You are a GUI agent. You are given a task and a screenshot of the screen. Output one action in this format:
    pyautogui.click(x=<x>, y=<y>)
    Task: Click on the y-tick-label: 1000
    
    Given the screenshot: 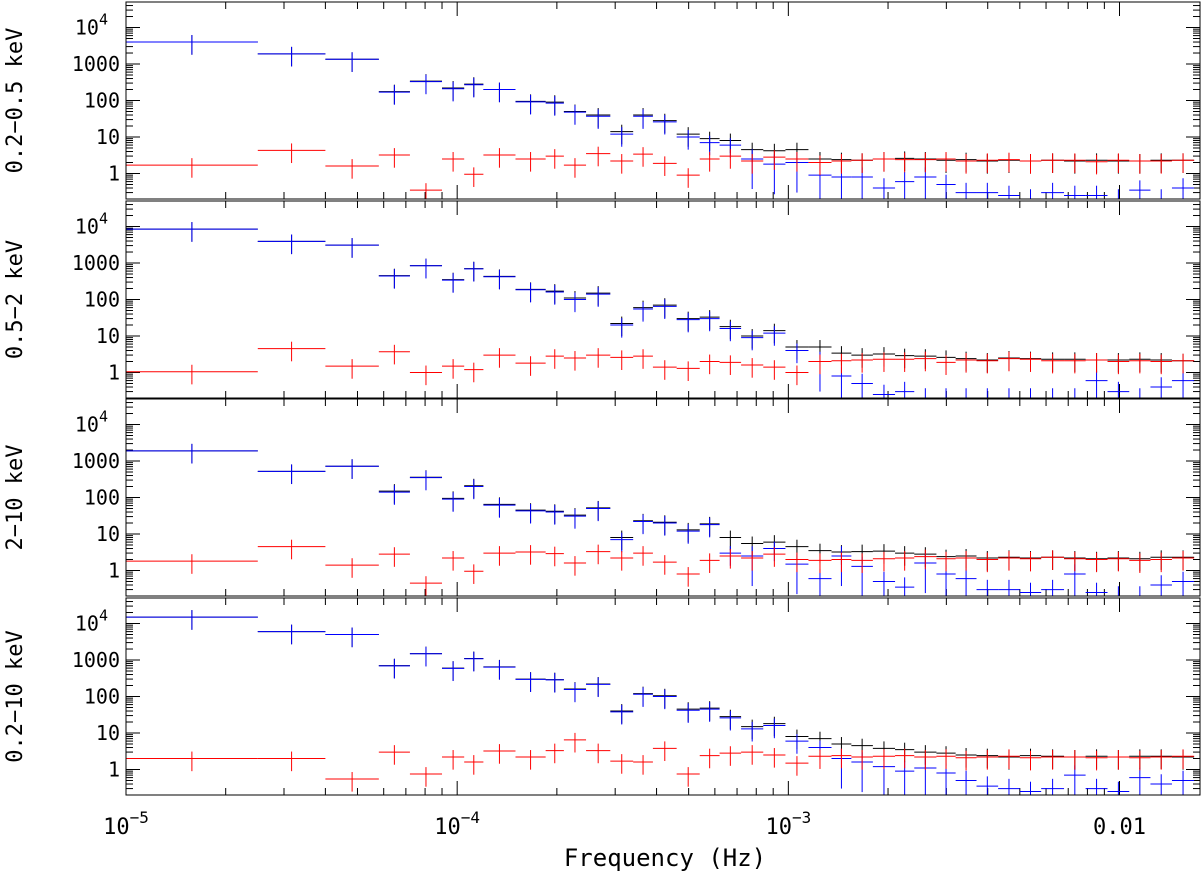 What is the action you would take?
    pyautogui.click(x=96, y=64)
    